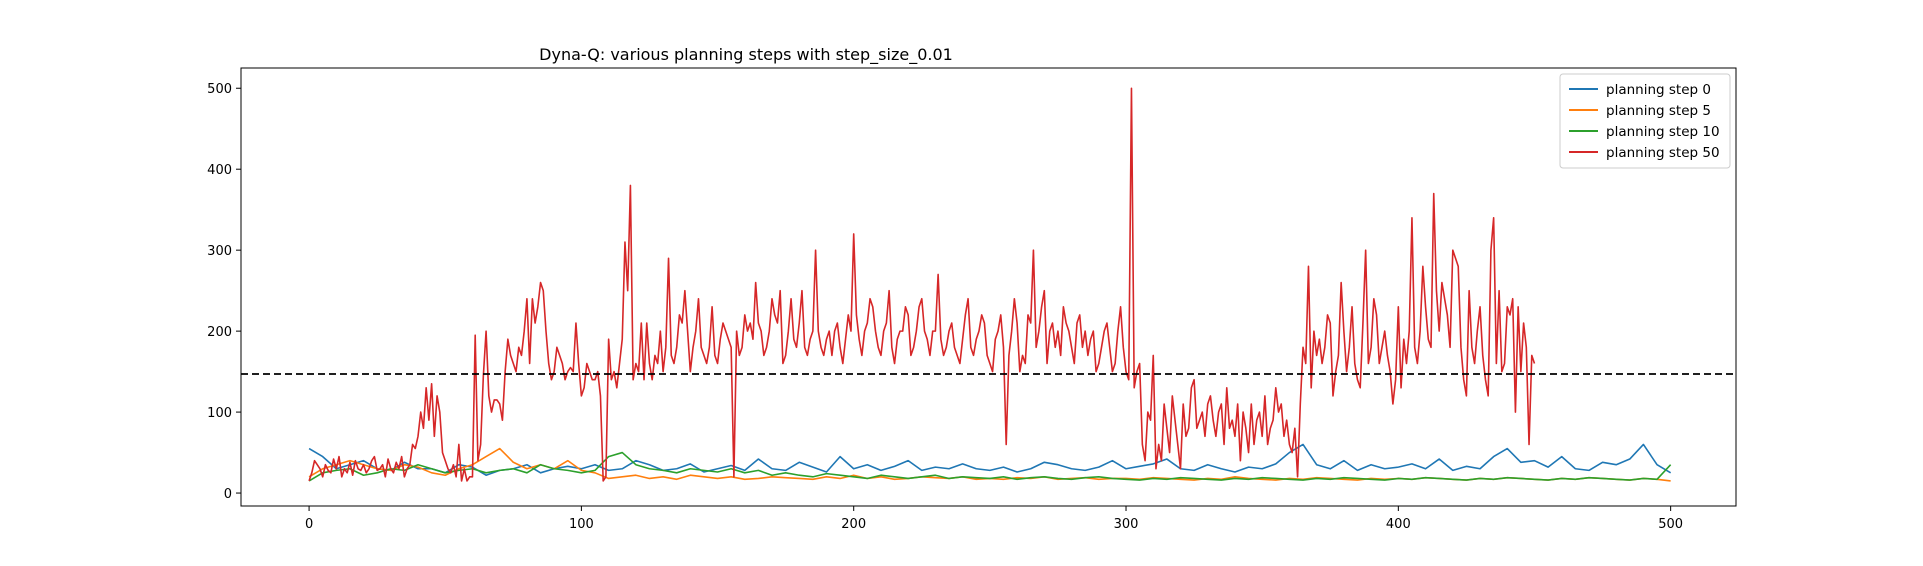 This screenshot has width=1923, height=566. Describe the element at coordinates (228, 494) in the screenshot. I see `y-tick-label: 0` at that location.